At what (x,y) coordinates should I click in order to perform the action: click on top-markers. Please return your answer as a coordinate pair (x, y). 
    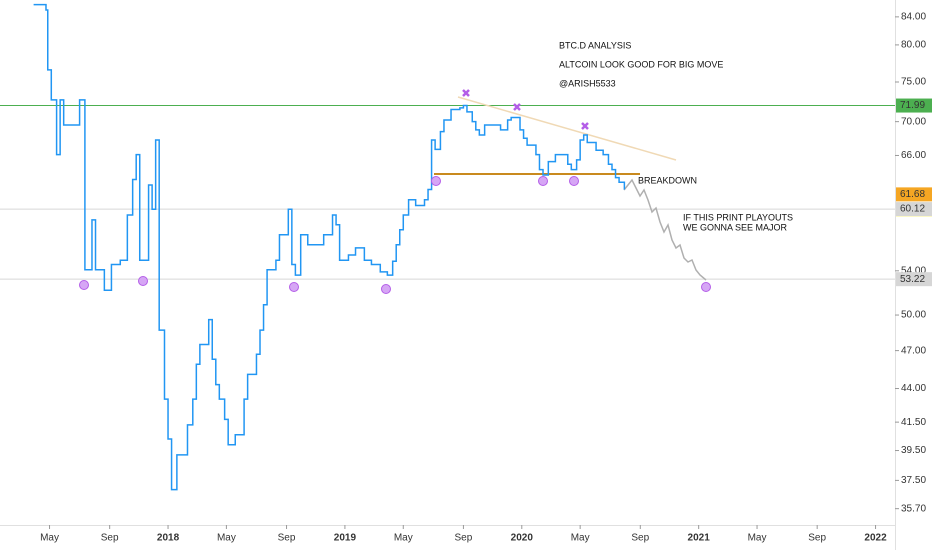
    Looking at the image, I should click on (525, 109).